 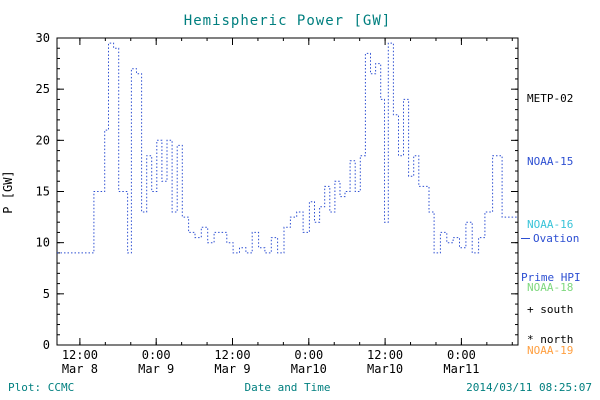 I want to click on y-tick-label: 10, so click(x=43, y=243).